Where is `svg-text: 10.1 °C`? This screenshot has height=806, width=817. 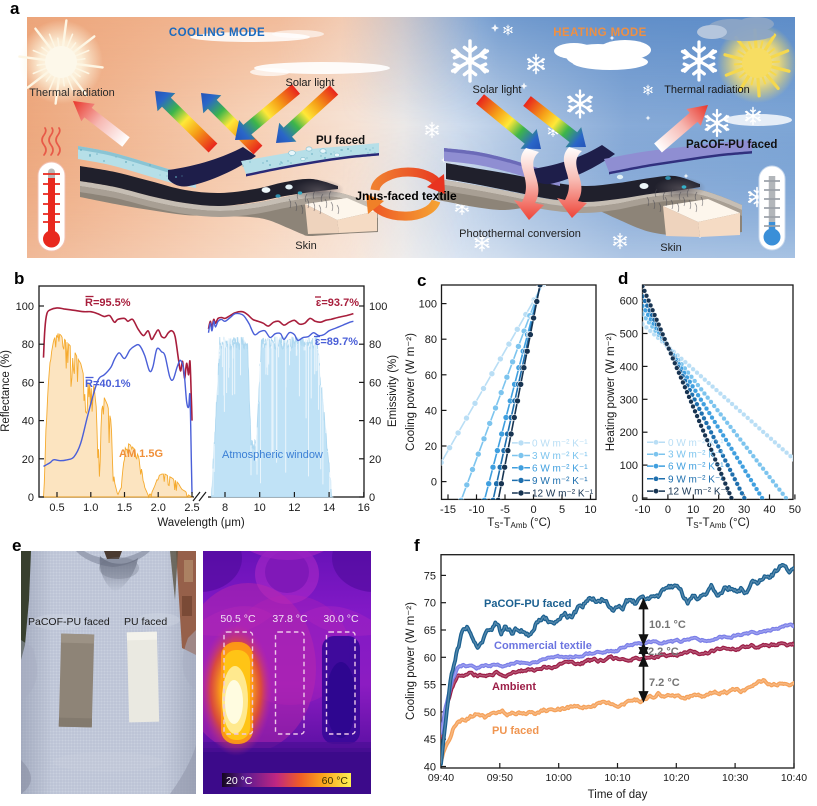 svg-text: 10.1 °C is located at coordinates (667, 625).